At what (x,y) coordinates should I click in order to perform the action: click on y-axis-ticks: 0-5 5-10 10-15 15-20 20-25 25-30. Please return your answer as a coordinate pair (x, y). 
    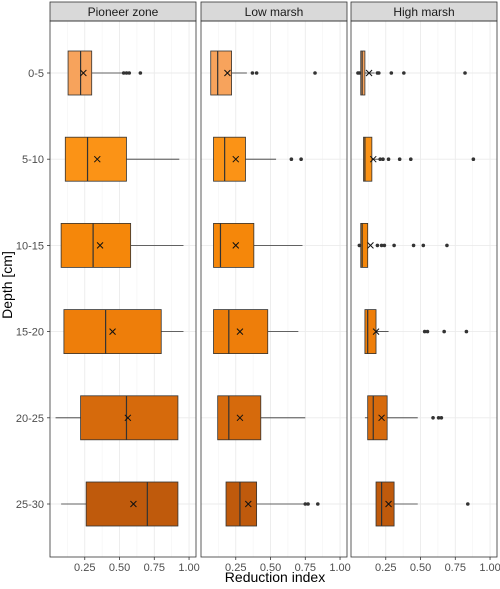
    Looking at the image, I should click on (33, 289).